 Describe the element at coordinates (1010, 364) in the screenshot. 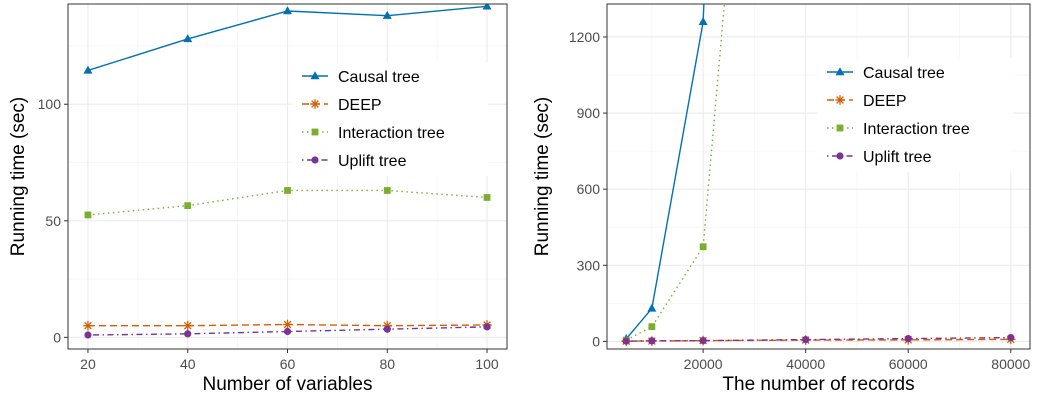

I see `x-tick-label: 80000` at that location.